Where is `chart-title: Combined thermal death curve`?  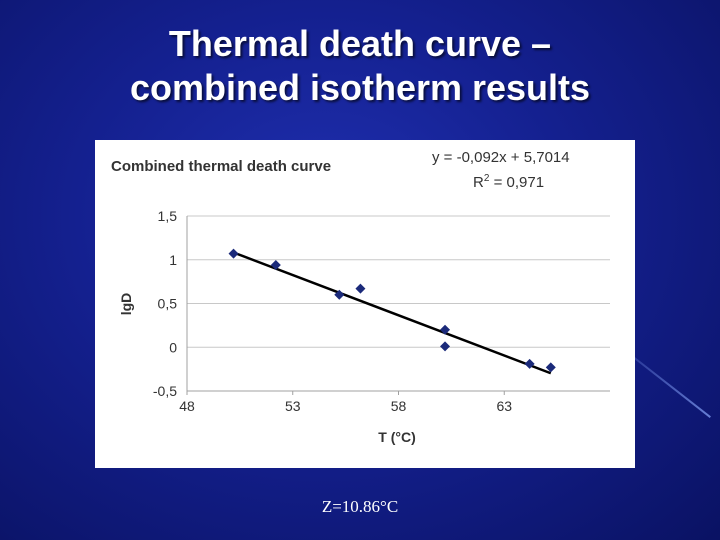
chart-title: Combined thermal death curve is located at coordinates (221, 166).